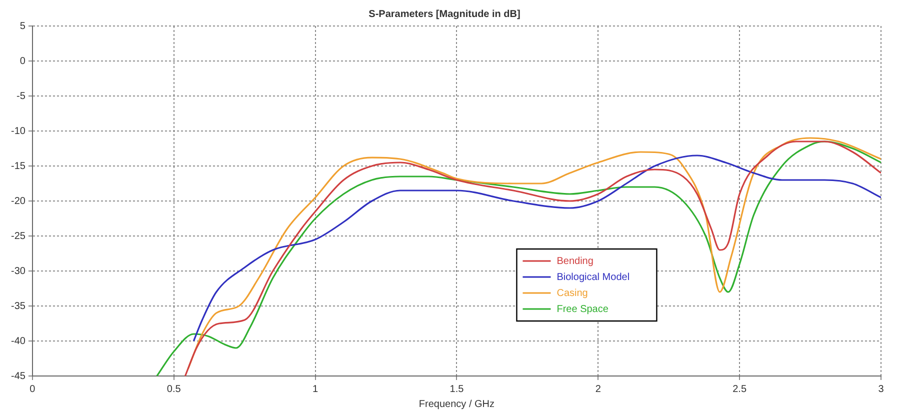 This screenshot has height=418, width=897. I want to click on y-tick-label: -30, so click(18, 271).